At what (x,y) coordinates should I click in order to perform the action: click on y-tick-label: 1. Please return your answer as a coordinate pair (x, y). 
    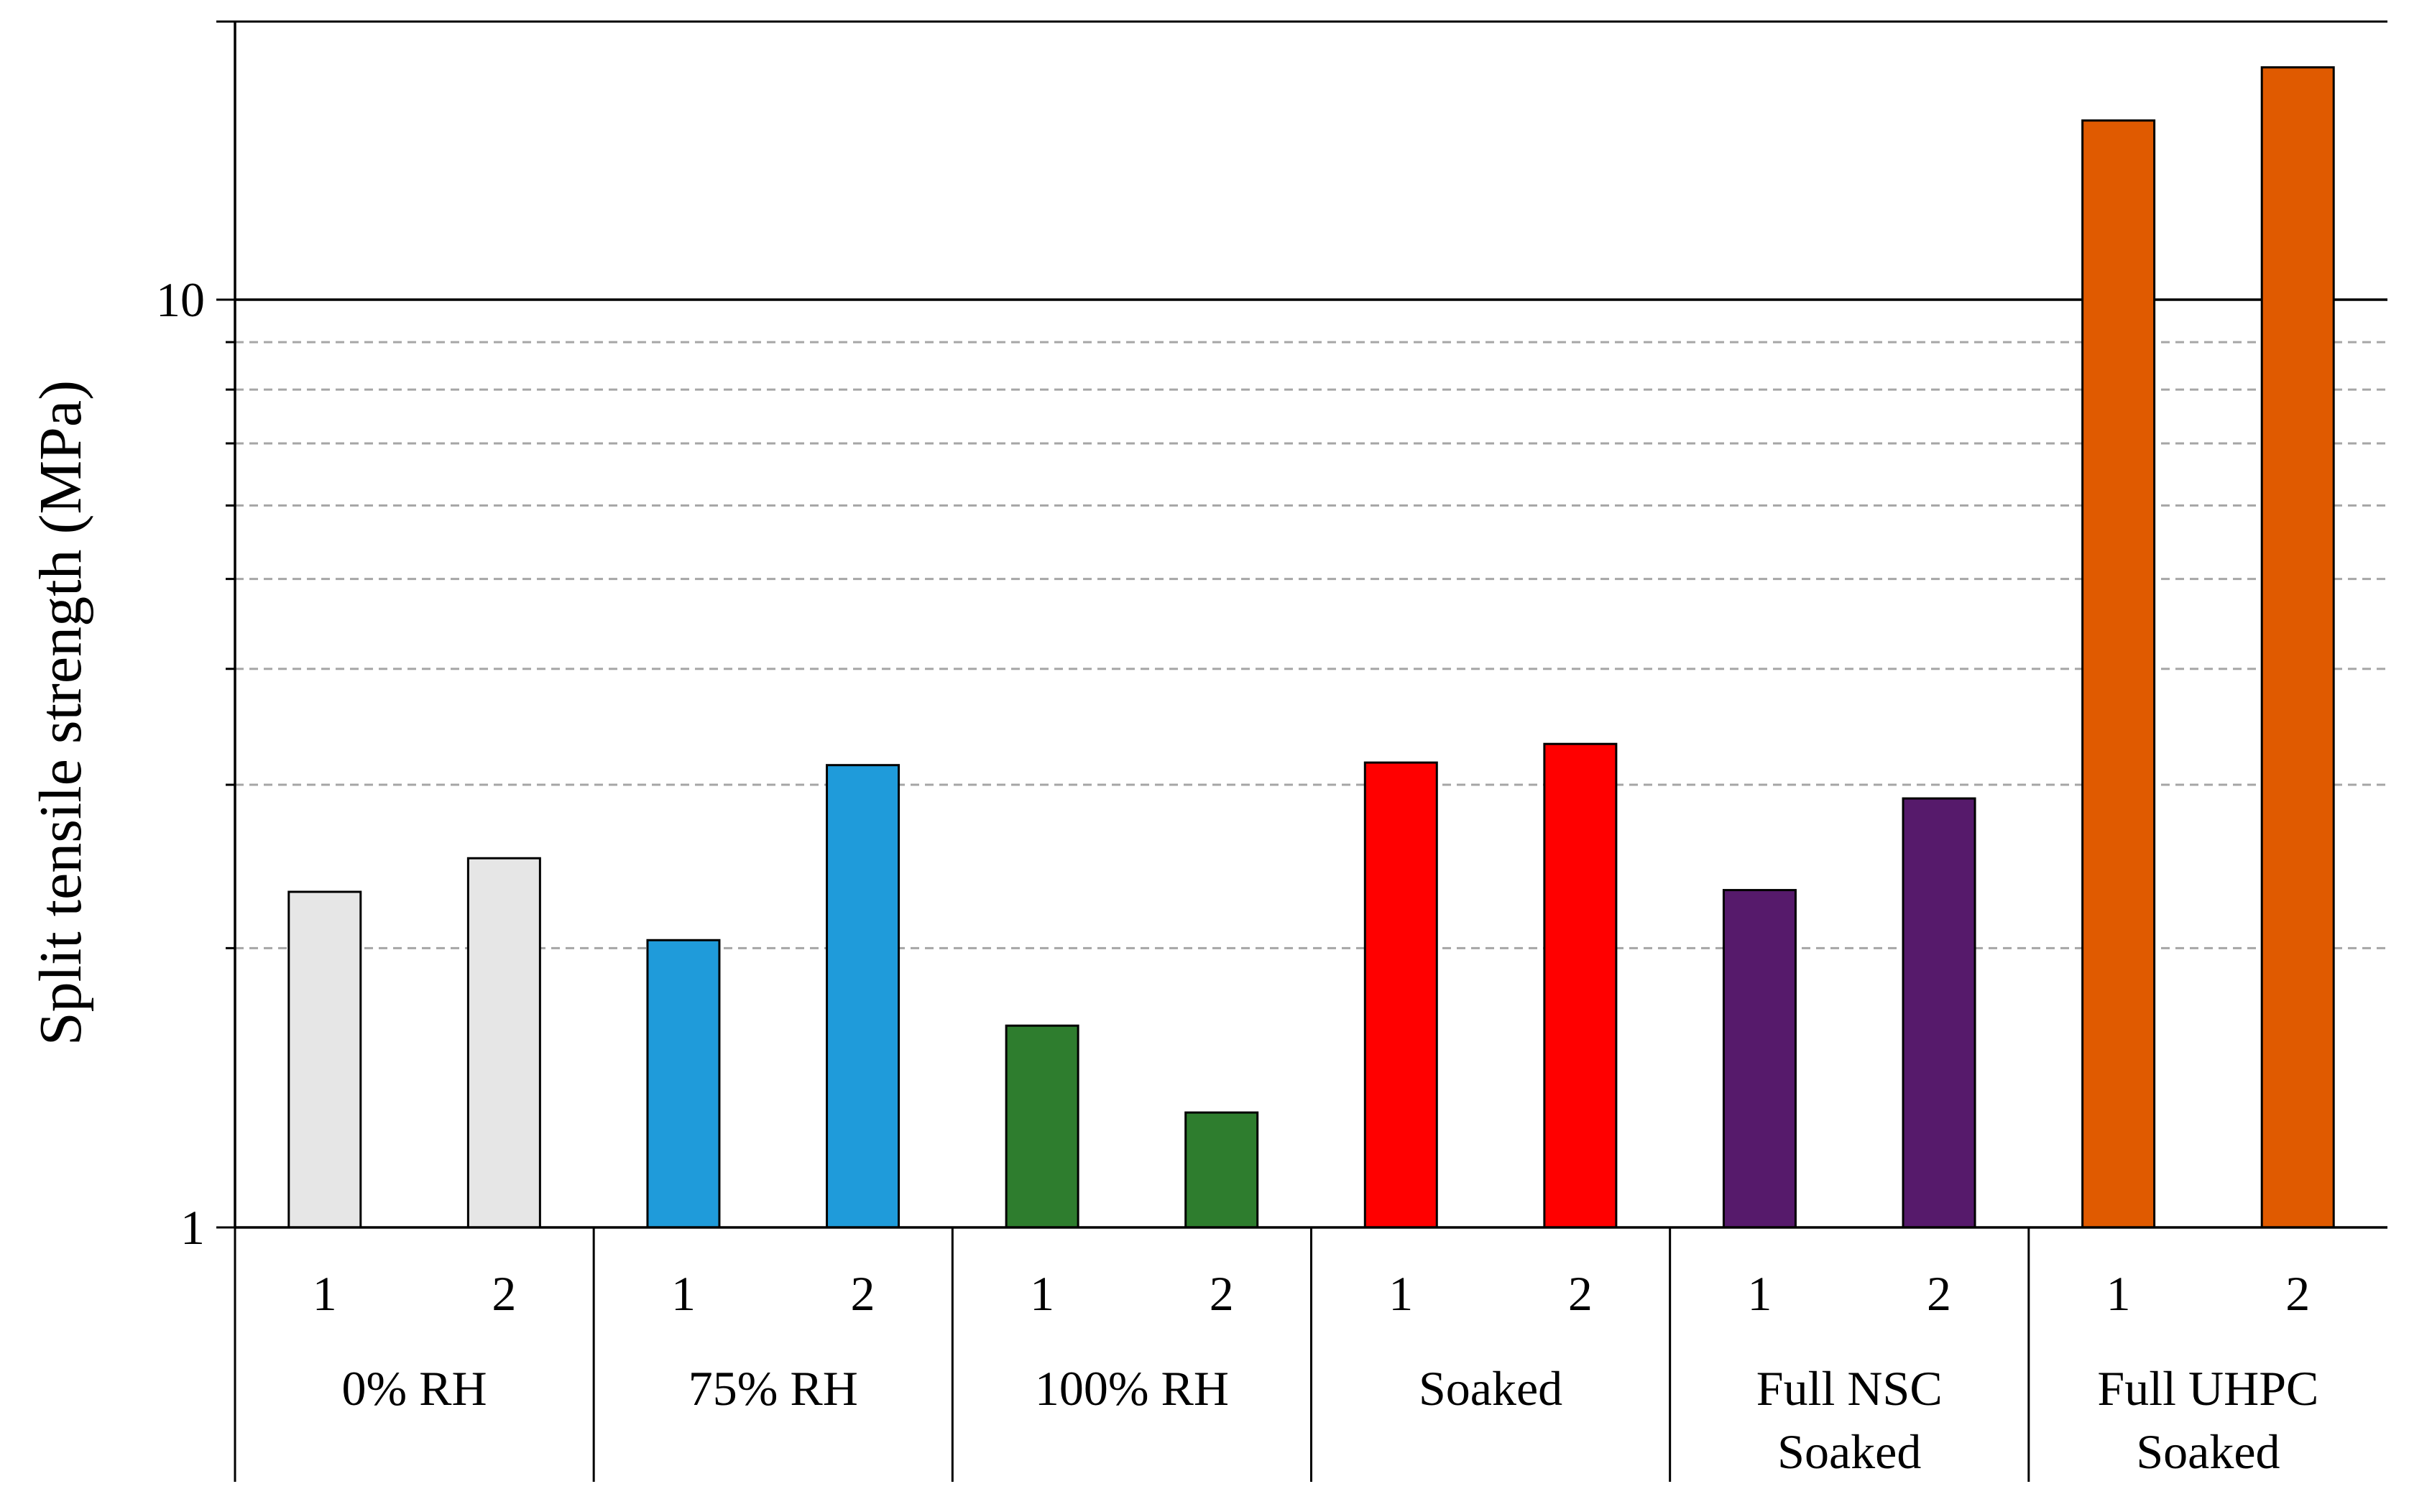
    Looking at the image, I should click on (193, 1227).